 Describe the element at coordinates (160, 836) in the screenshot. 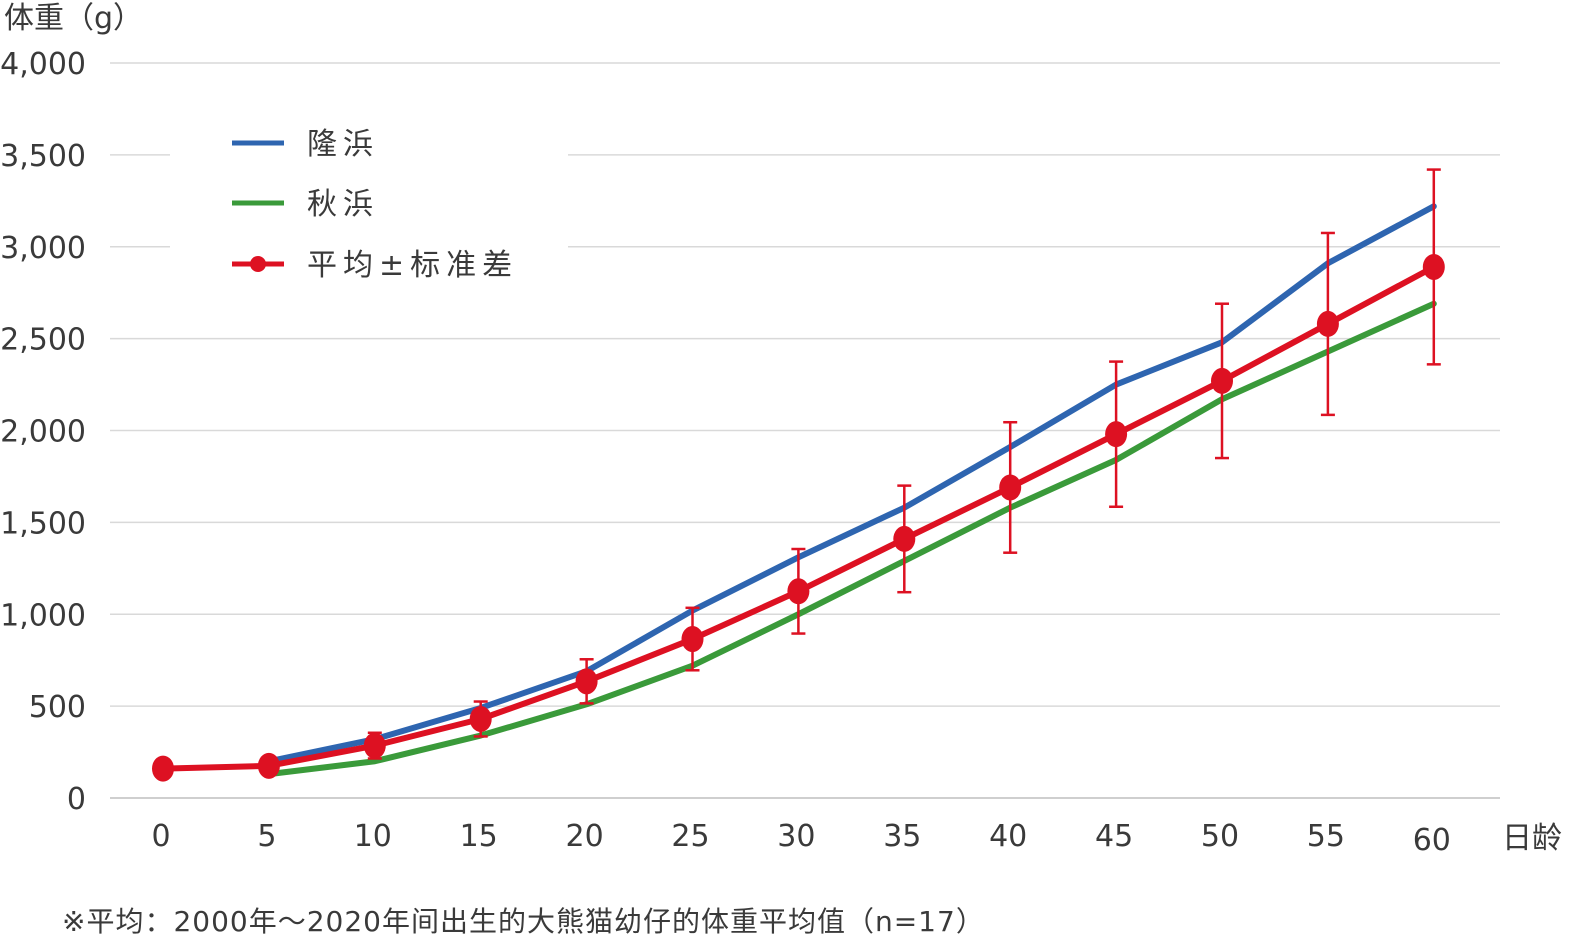

I see `x-tick-label: 0` at that location.